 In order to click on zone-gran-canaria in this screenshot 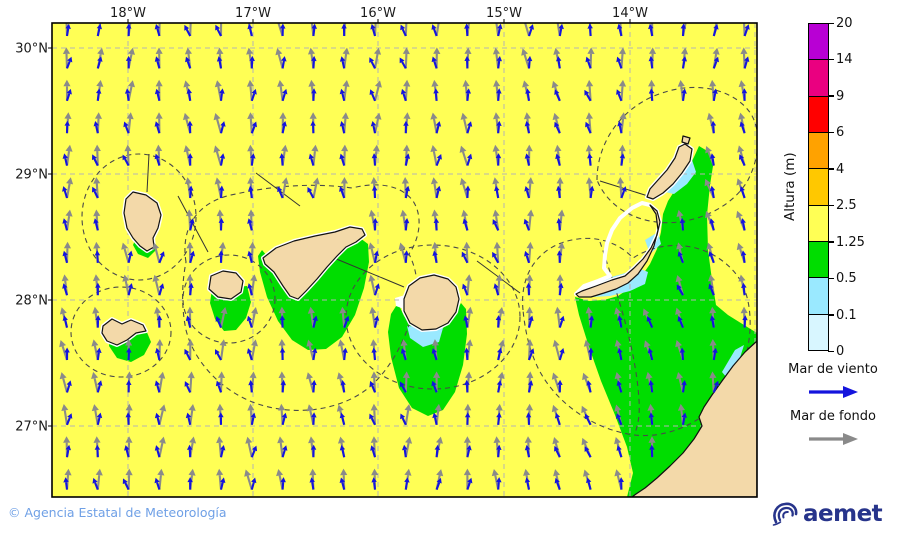, I will do `click(433, 317)`.